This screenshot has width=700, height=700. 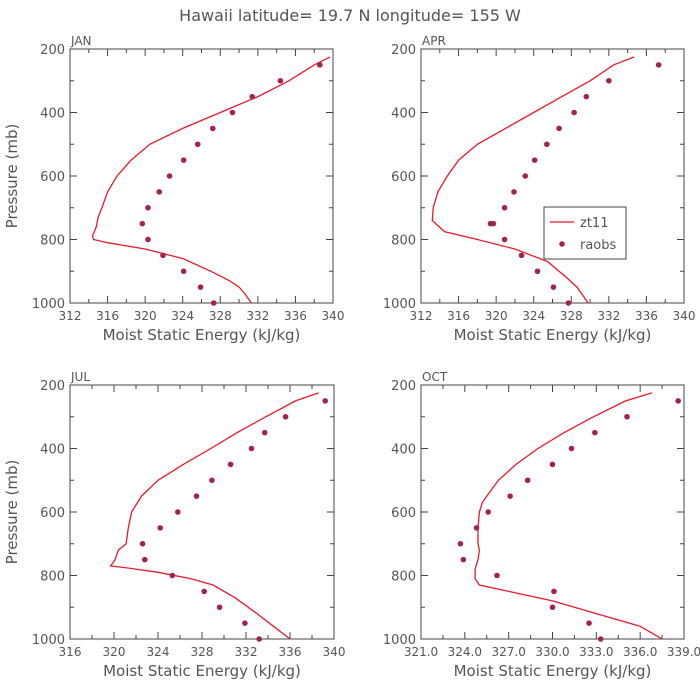 What do you see at coordinates (683, 652) in the screenshot?
I see `x-tick-label: 339.0` at bounding box center [683, 652].